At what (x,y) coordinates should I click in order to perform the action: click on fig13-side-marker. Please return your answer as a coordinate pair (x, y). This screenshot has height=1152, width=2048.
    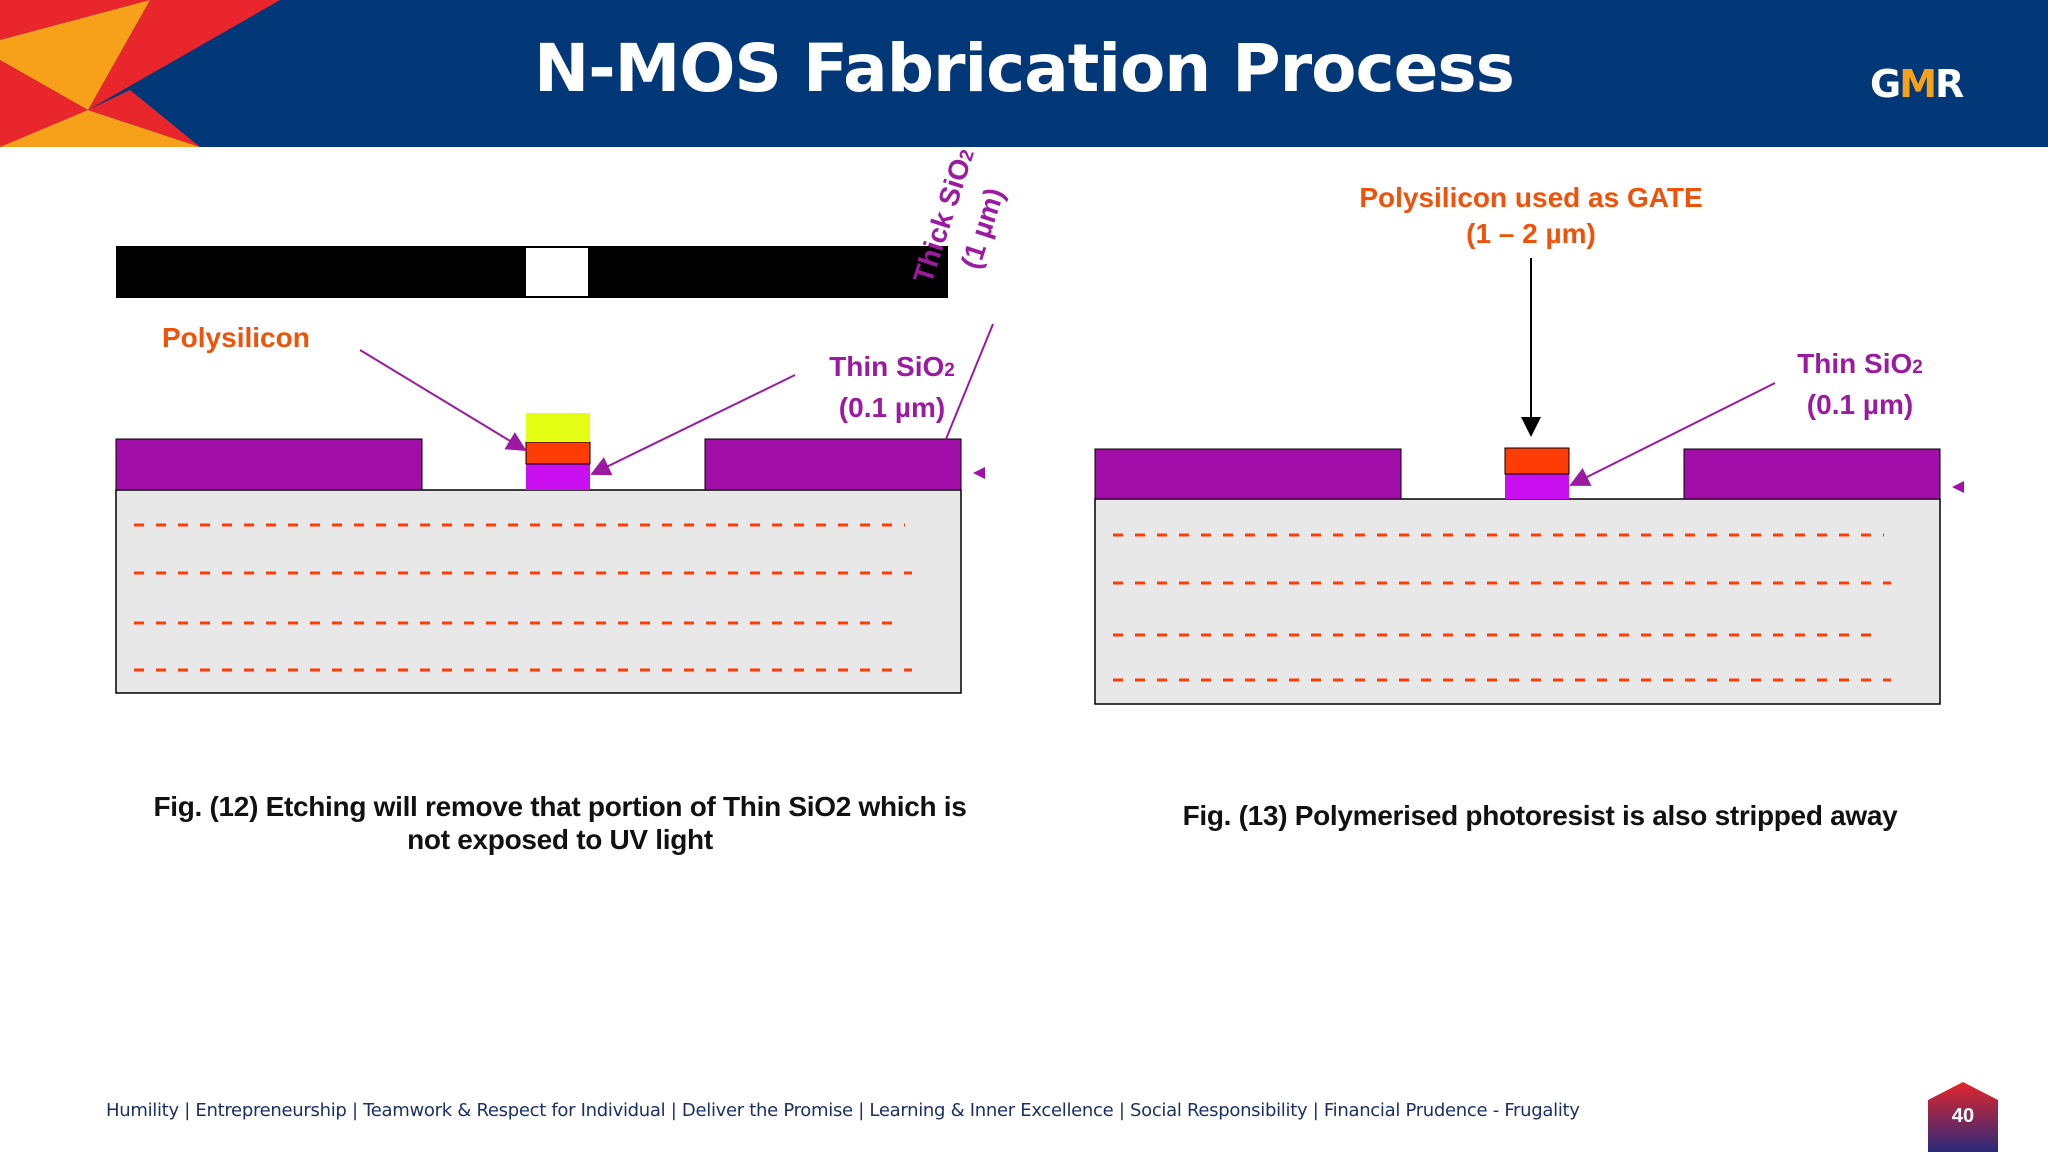
    Looking at the image, I should click on (1958, 487).